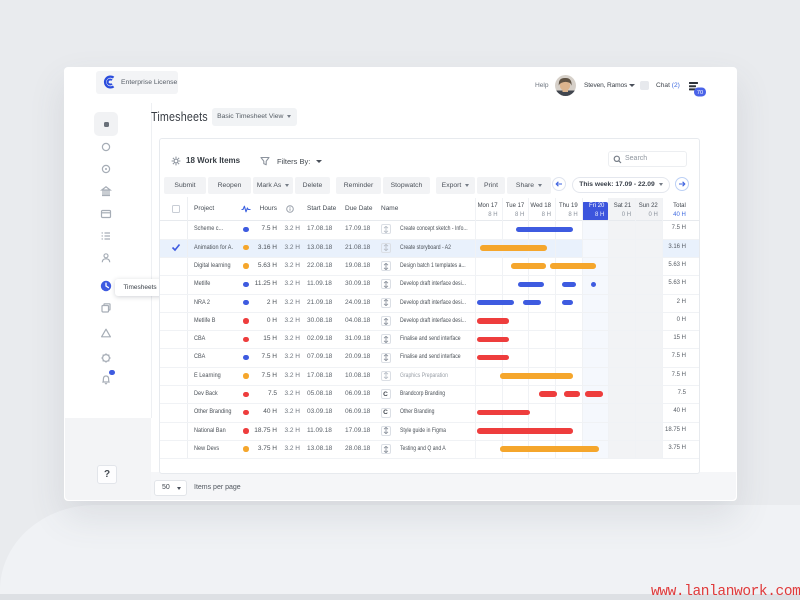 The height and width of the screenshot is (600, 800). Describe the element at coordinates (700, 93) in the screenshot. I see `svg-text: 70` at that location.